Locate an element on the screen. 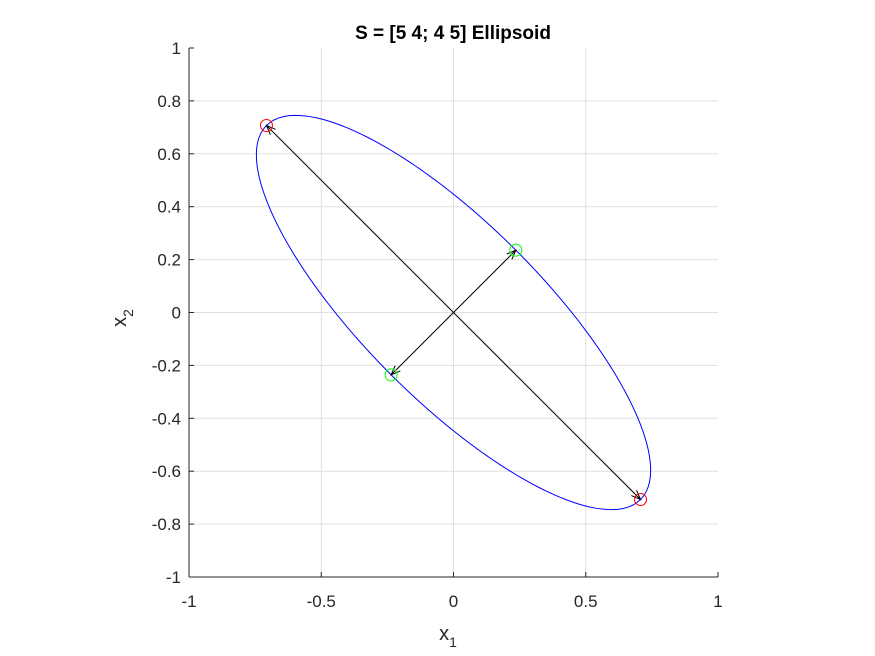  minor-axis-arrow-head-end is located at coordinates (511, 254).